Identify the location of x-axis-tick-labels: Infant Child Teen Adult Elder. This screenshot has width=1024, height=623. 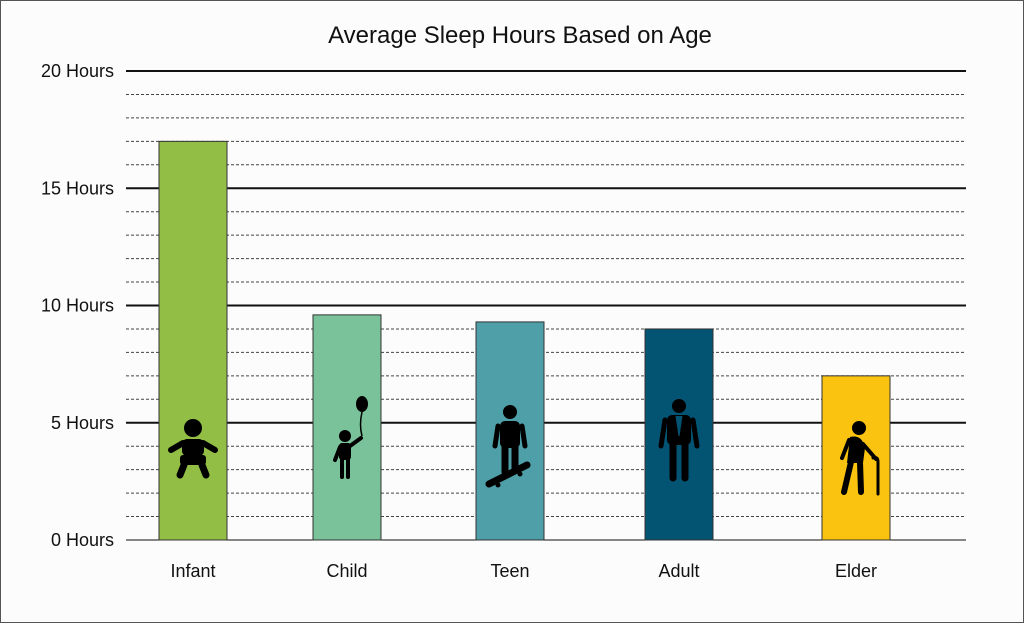
(523, 571).